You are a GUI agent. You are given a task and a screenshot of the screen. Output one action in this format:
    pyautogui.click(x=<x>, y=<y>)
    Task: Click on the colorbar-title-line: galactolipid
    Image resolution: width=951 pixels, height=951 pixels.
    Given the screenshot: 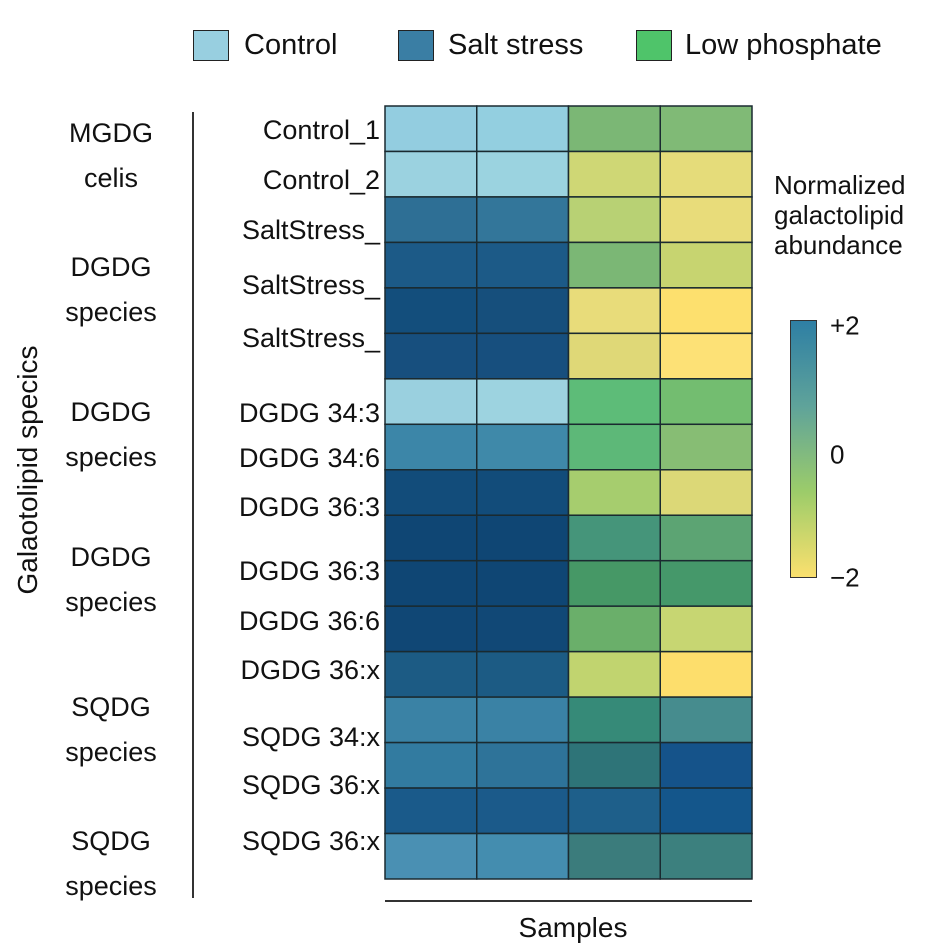 What is the action you would take?
    pyautogui.click(x=839, y=215)
    